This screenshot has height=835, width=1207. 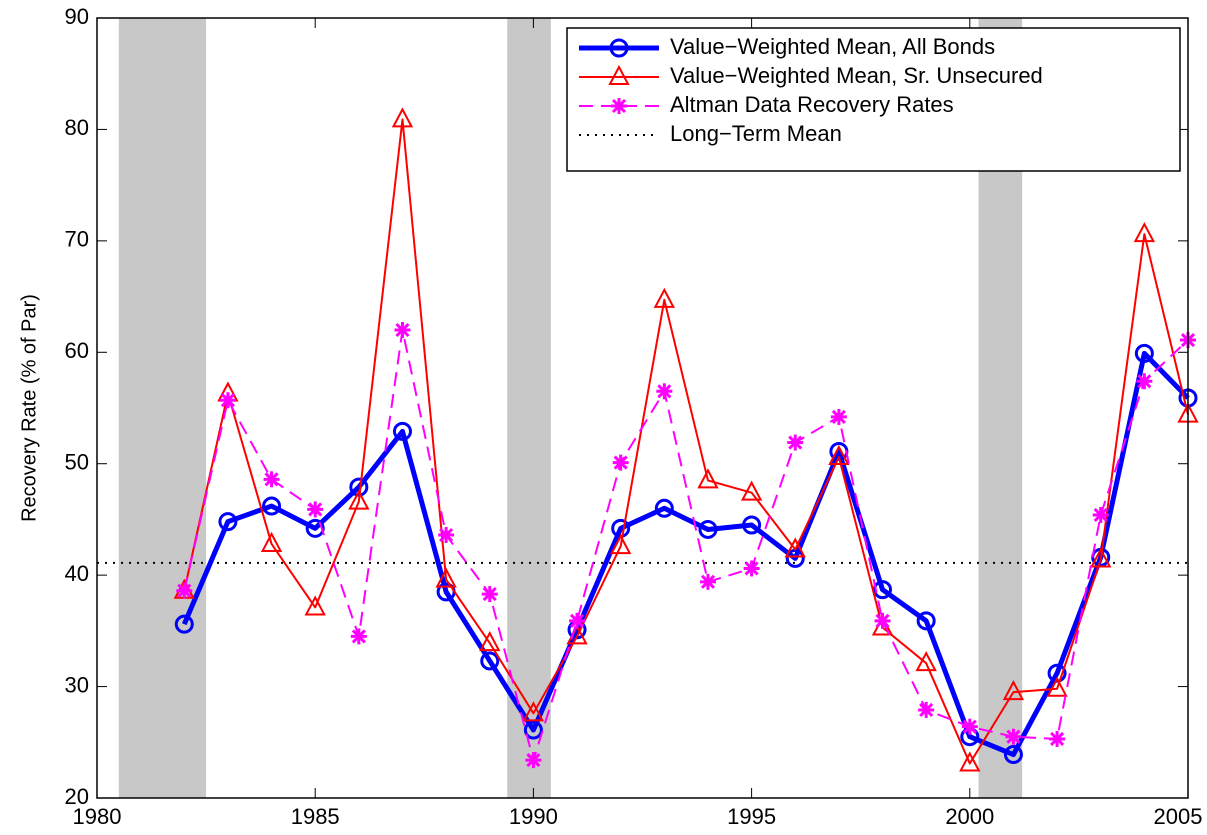 What do you see at coordinates (856, 75) in the screenshot?
I see `legend-label: Value−Weighted Mean, Sr. Unsecured` at bounding box center [856, 75].